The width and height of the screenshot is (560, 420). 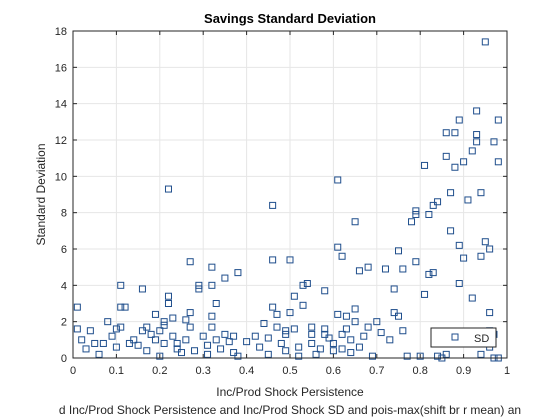 I want to click on y-tick-label: 14, so click(x=61, y=105).